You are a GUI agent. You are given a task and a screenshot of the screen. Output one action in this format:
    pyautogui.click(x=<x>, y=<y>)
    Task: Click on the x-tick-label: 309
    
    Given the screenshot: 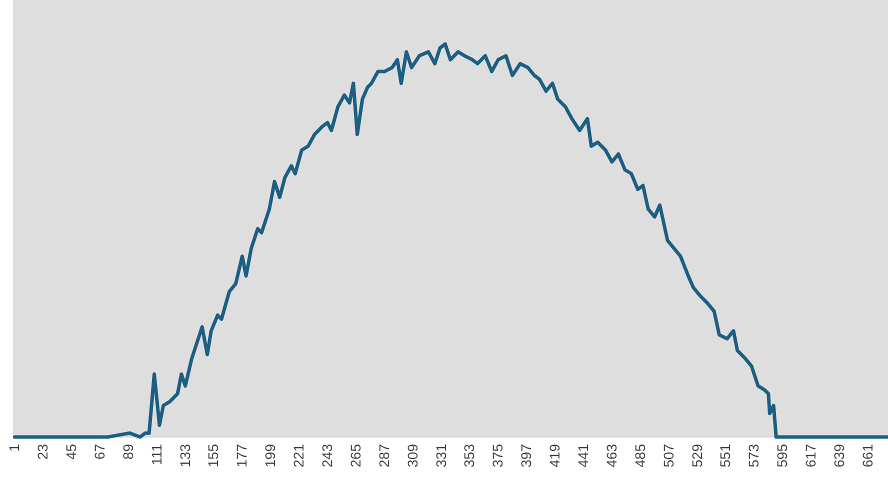 What is the action you would take?
    pyautogui.click(x=412, y=456)
    